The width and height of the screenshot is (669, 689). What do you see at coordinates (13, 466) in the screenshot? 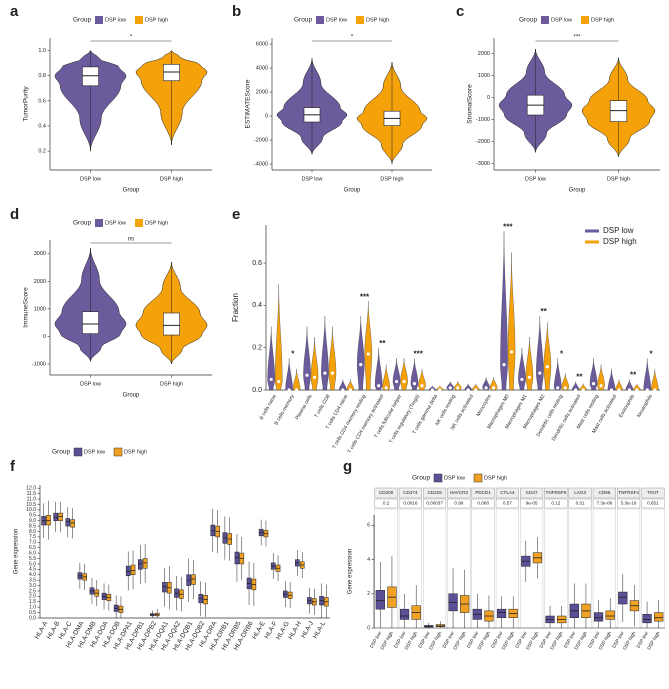
I see `panel-label: f` at bounding box center [13, 466].